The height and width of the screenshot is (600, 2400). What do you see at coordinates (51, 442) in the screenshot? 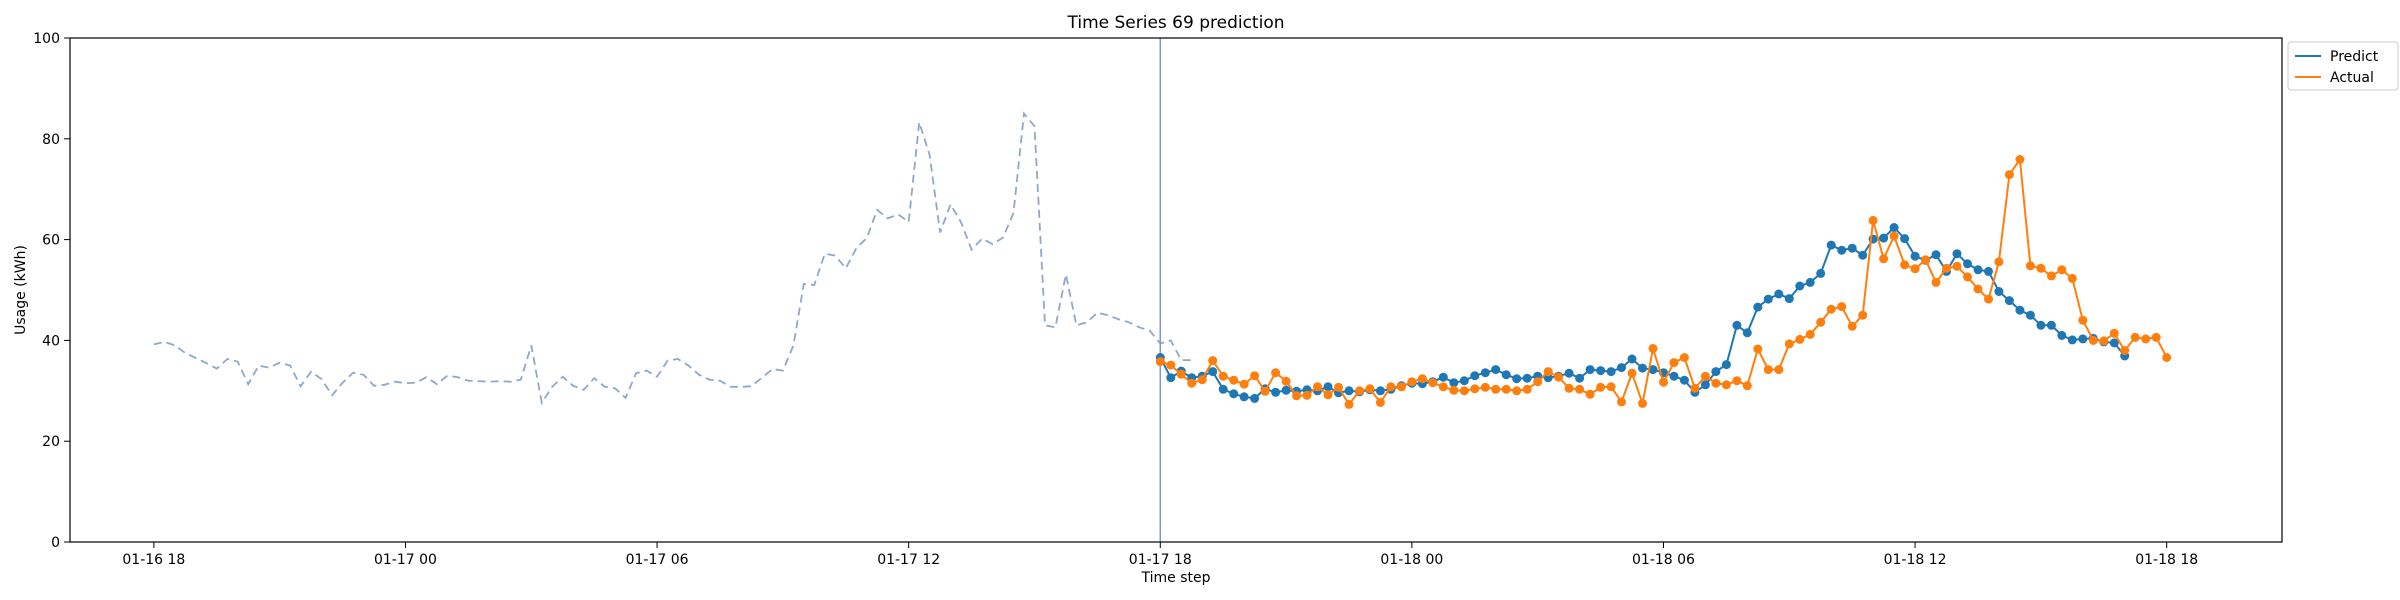
I see `y-tick-label: 20` at bounding box center [51, 442].